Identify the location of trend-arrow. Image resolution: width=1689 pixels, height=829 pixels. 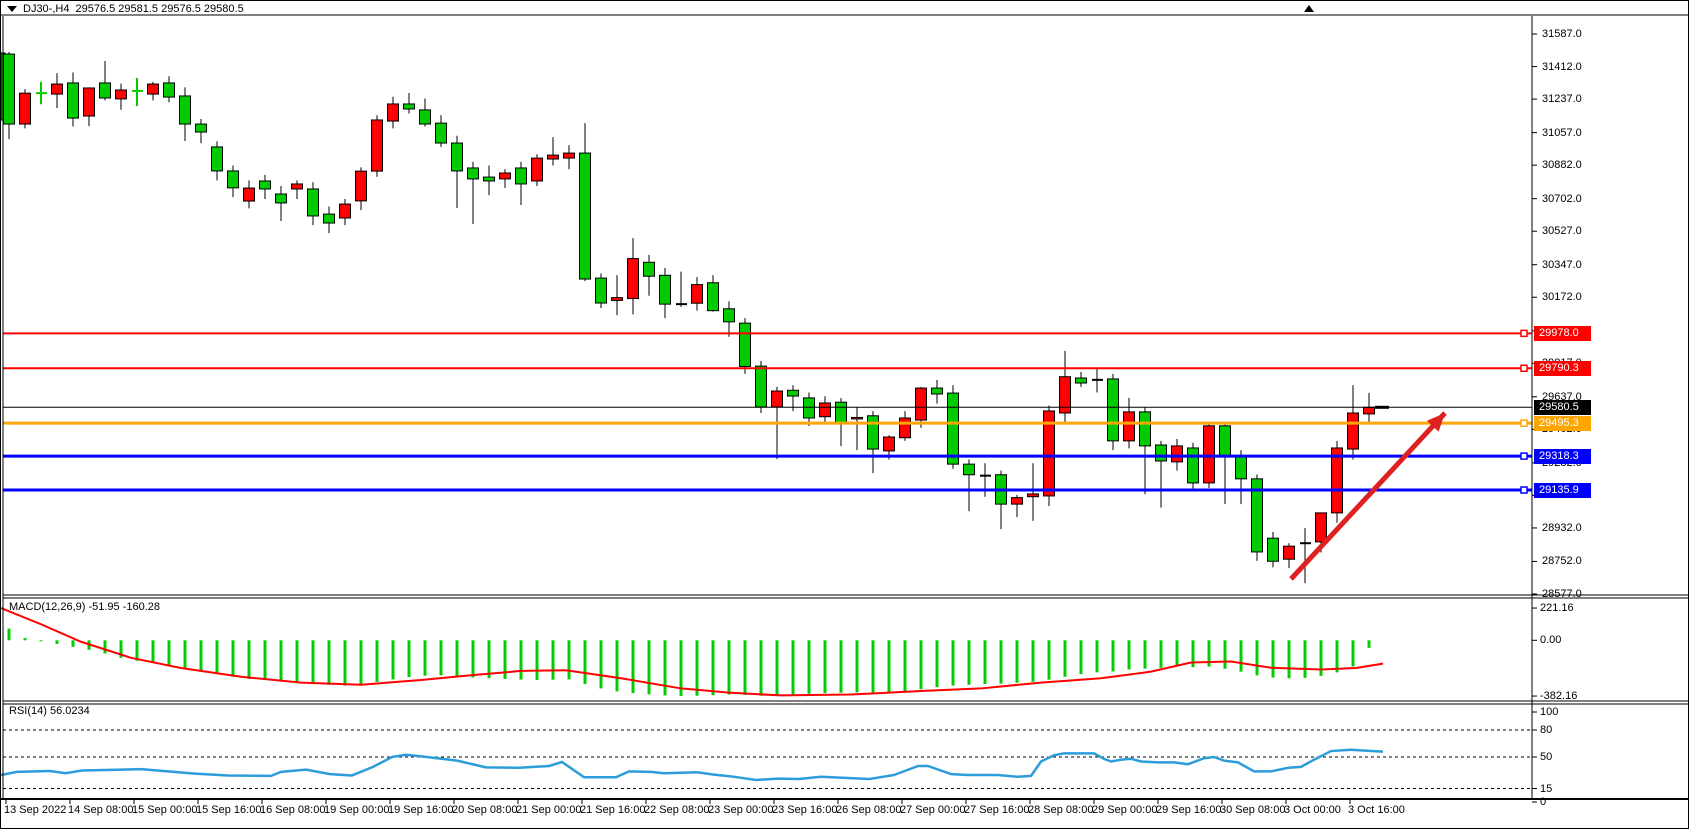
(1368, 496).